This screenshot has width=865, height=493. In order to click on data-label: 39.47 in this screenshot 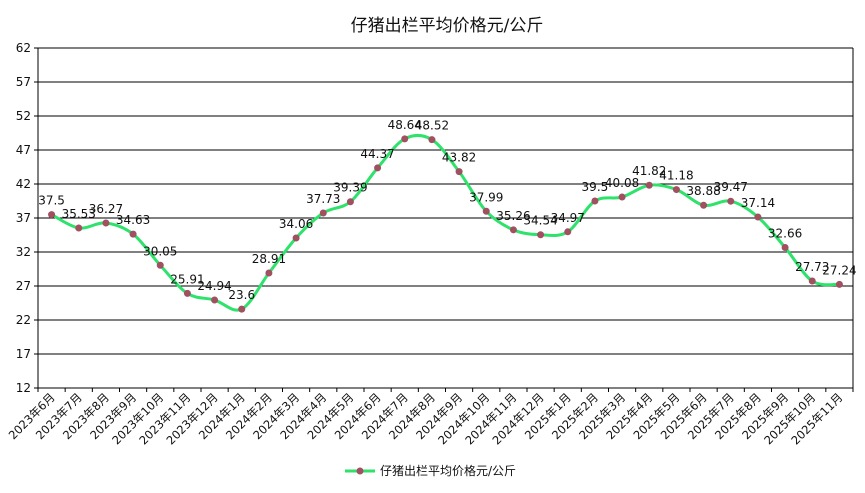, I will do `click(731, 187)`.